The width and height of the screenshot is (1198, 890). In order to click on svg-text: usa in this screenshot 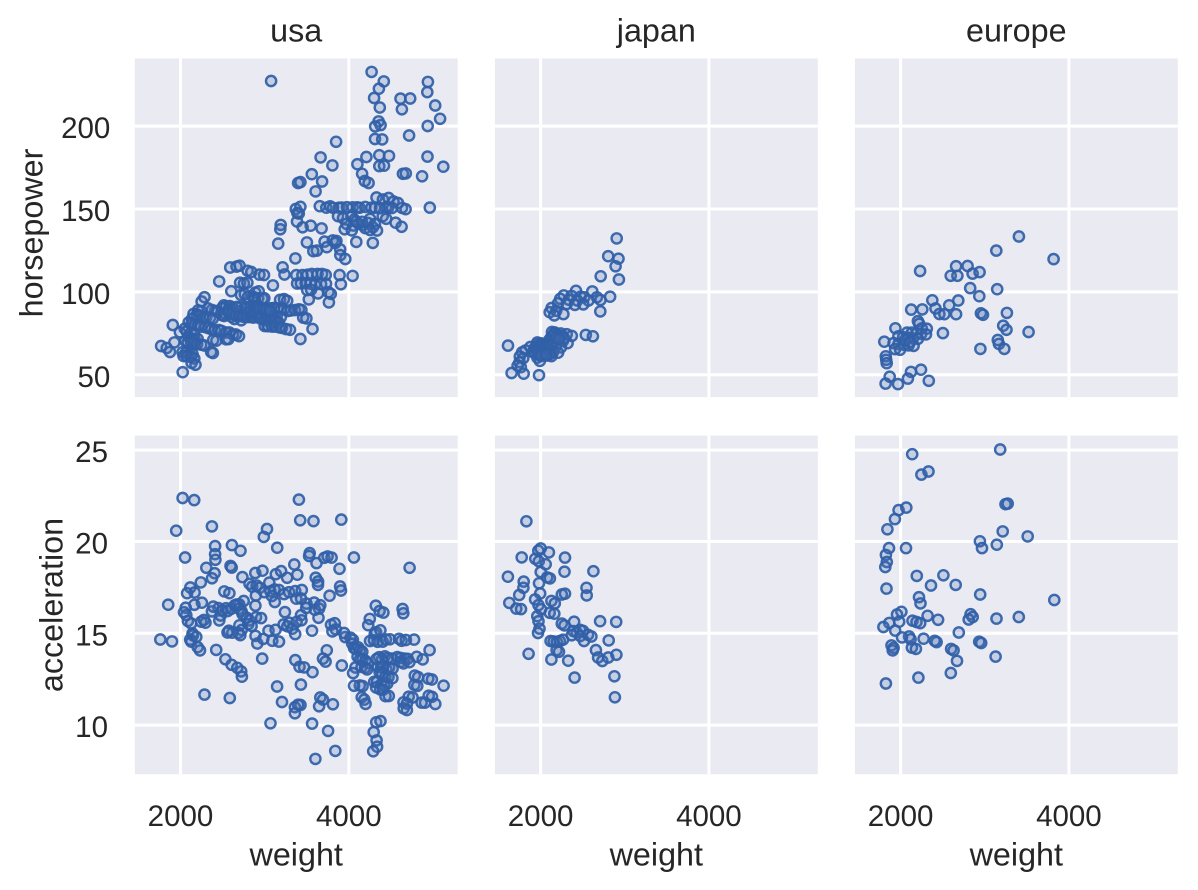, I will do `click(296, 31)`.